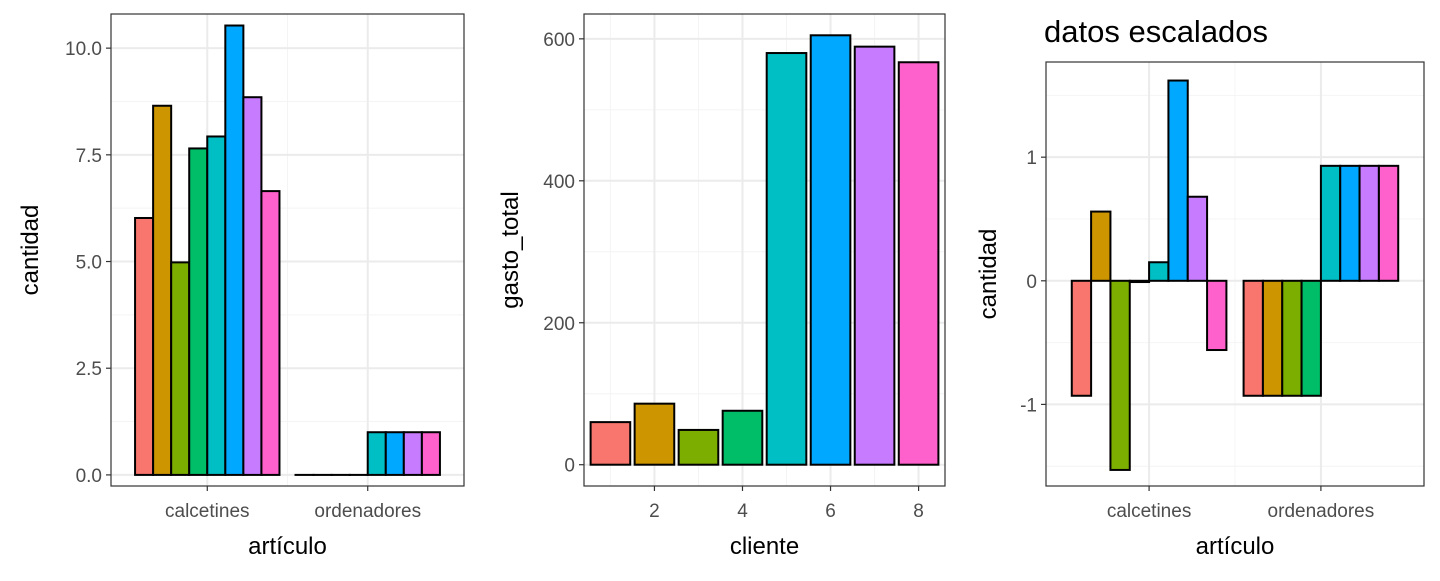  What do you see at coordinates (83, 49) in the screenshot?
I see `y-tick-label: 10.0` at bounding box center [83, 49].